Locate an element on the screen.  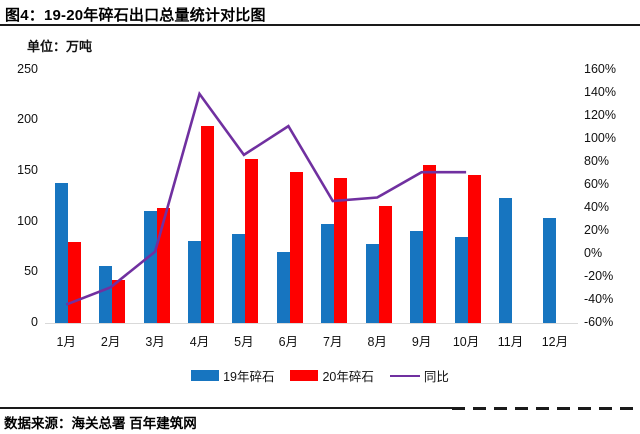
footer-divider is located at coordinates (226, 408).